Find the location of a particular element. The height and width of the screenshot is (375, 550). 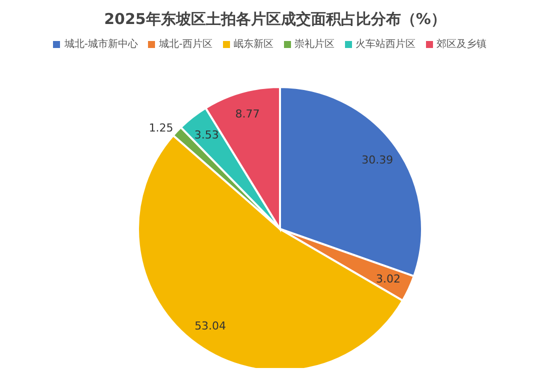

data-label: 1.25 is located at coordinates (161, 127).